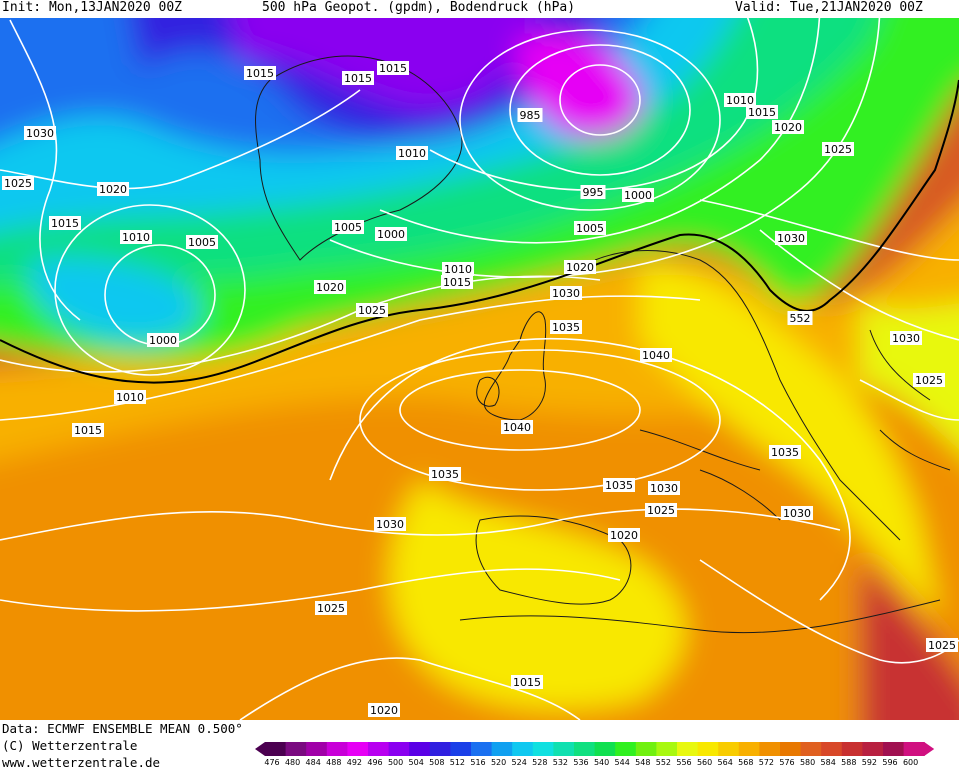 This screenshot has height=770, width=959. Describe the element at coordinates (663, 762) in the screenshot. I see `legend-tick-label: 552` at that location.